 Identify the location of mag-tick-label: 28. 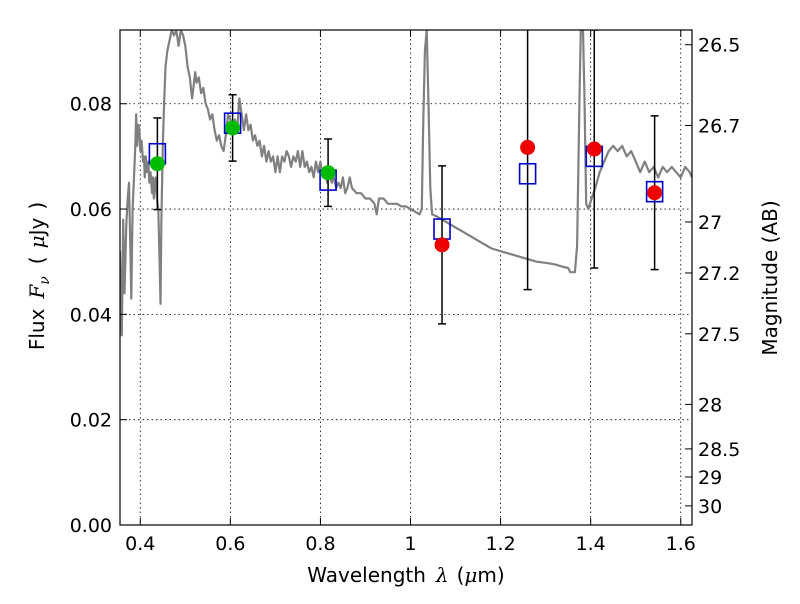
(710, 405).